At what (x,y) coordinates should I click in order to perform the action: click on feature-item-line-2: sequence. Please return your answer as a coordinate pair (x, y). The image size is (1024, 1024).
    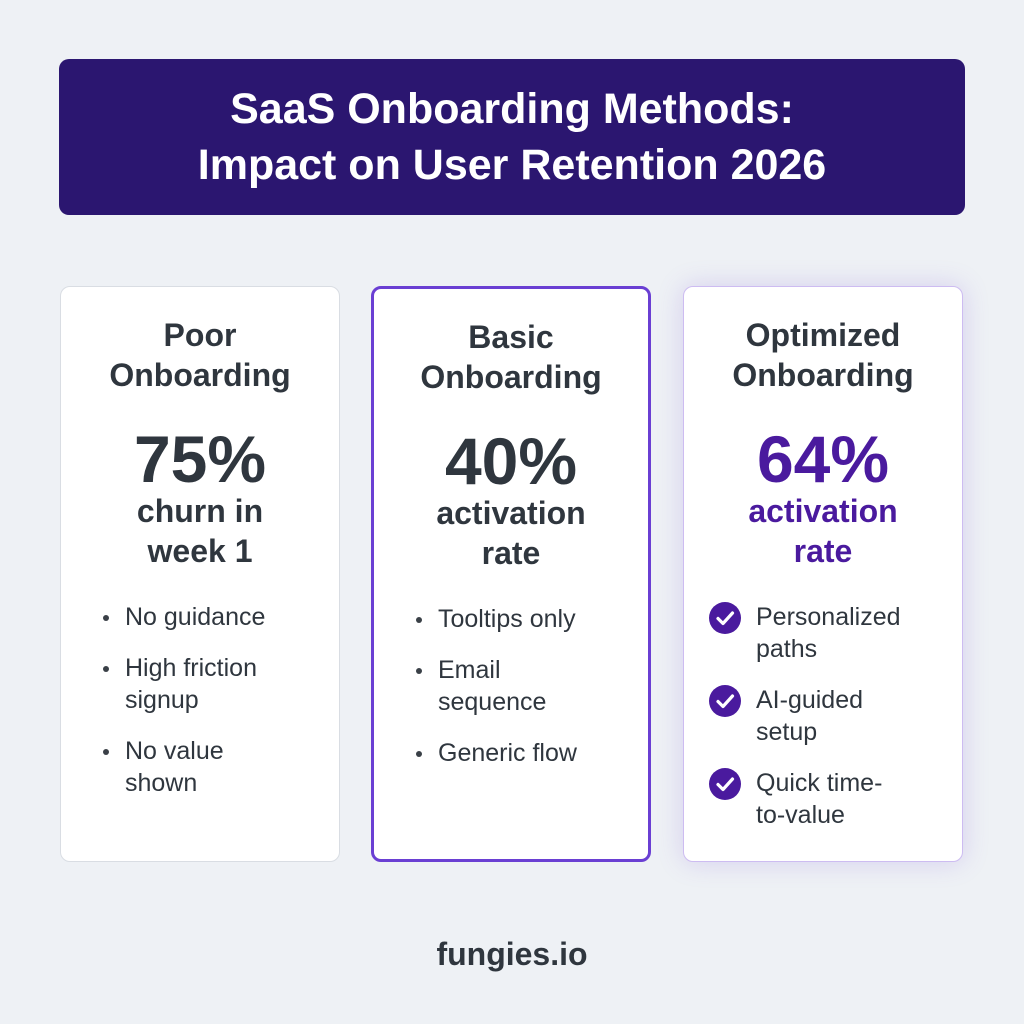
    Looking at the image, I should click on (492, 702).